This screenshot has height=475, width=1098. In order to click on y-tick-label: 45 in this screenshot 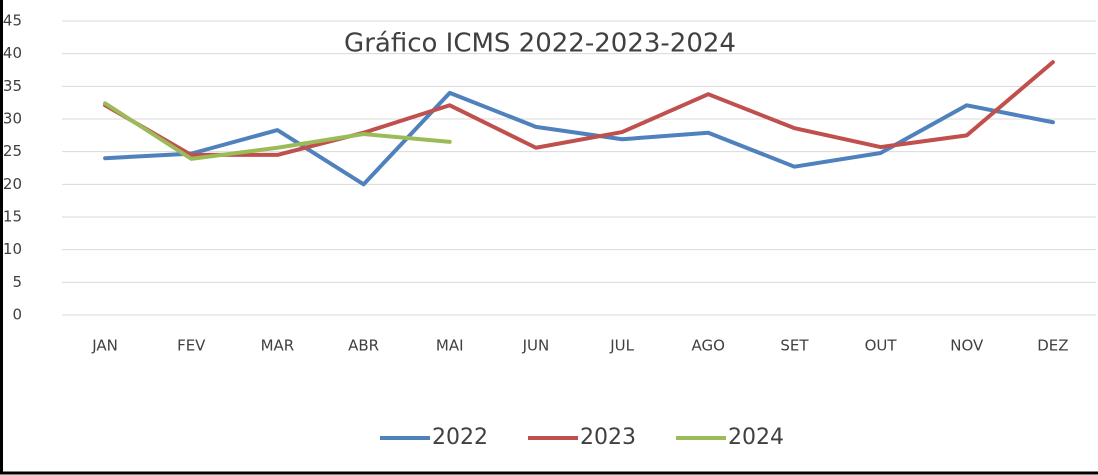, I will do `click(12, 21)`.